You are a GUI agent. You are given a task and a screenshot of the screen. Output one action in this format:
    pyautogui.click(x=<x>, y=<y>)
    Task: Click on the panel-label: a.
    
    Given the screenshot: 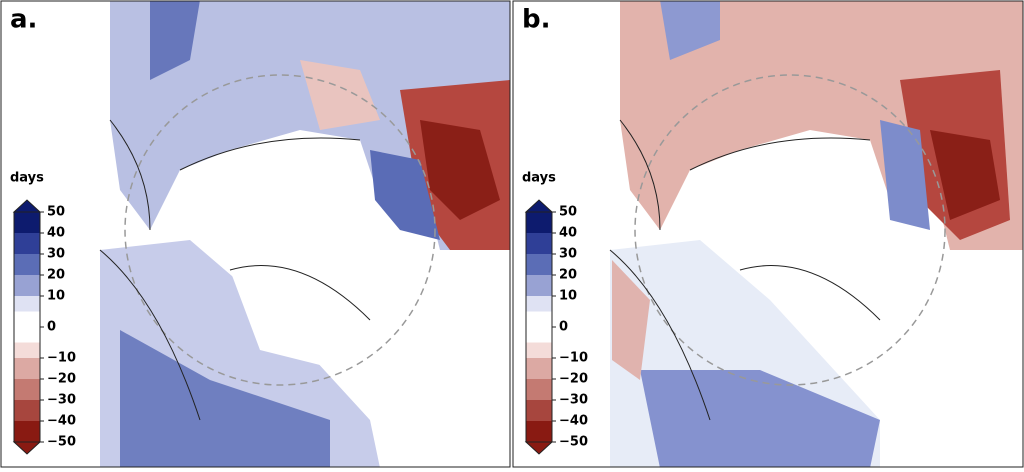 What is the action you would take?
    pyautogui.click(x=23, y=20)
    